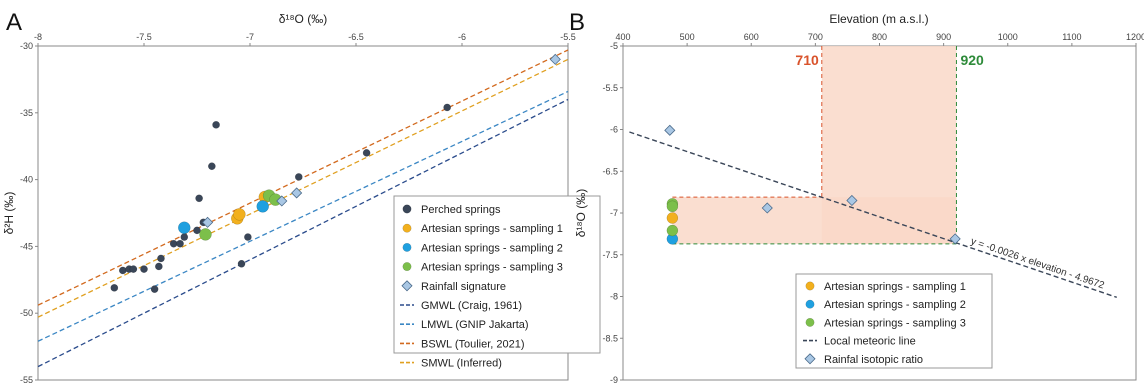 The height and width of the screenshot is (392, 1144). I want to click on panel-a-y-tick-label: -50, so click(26, 313).